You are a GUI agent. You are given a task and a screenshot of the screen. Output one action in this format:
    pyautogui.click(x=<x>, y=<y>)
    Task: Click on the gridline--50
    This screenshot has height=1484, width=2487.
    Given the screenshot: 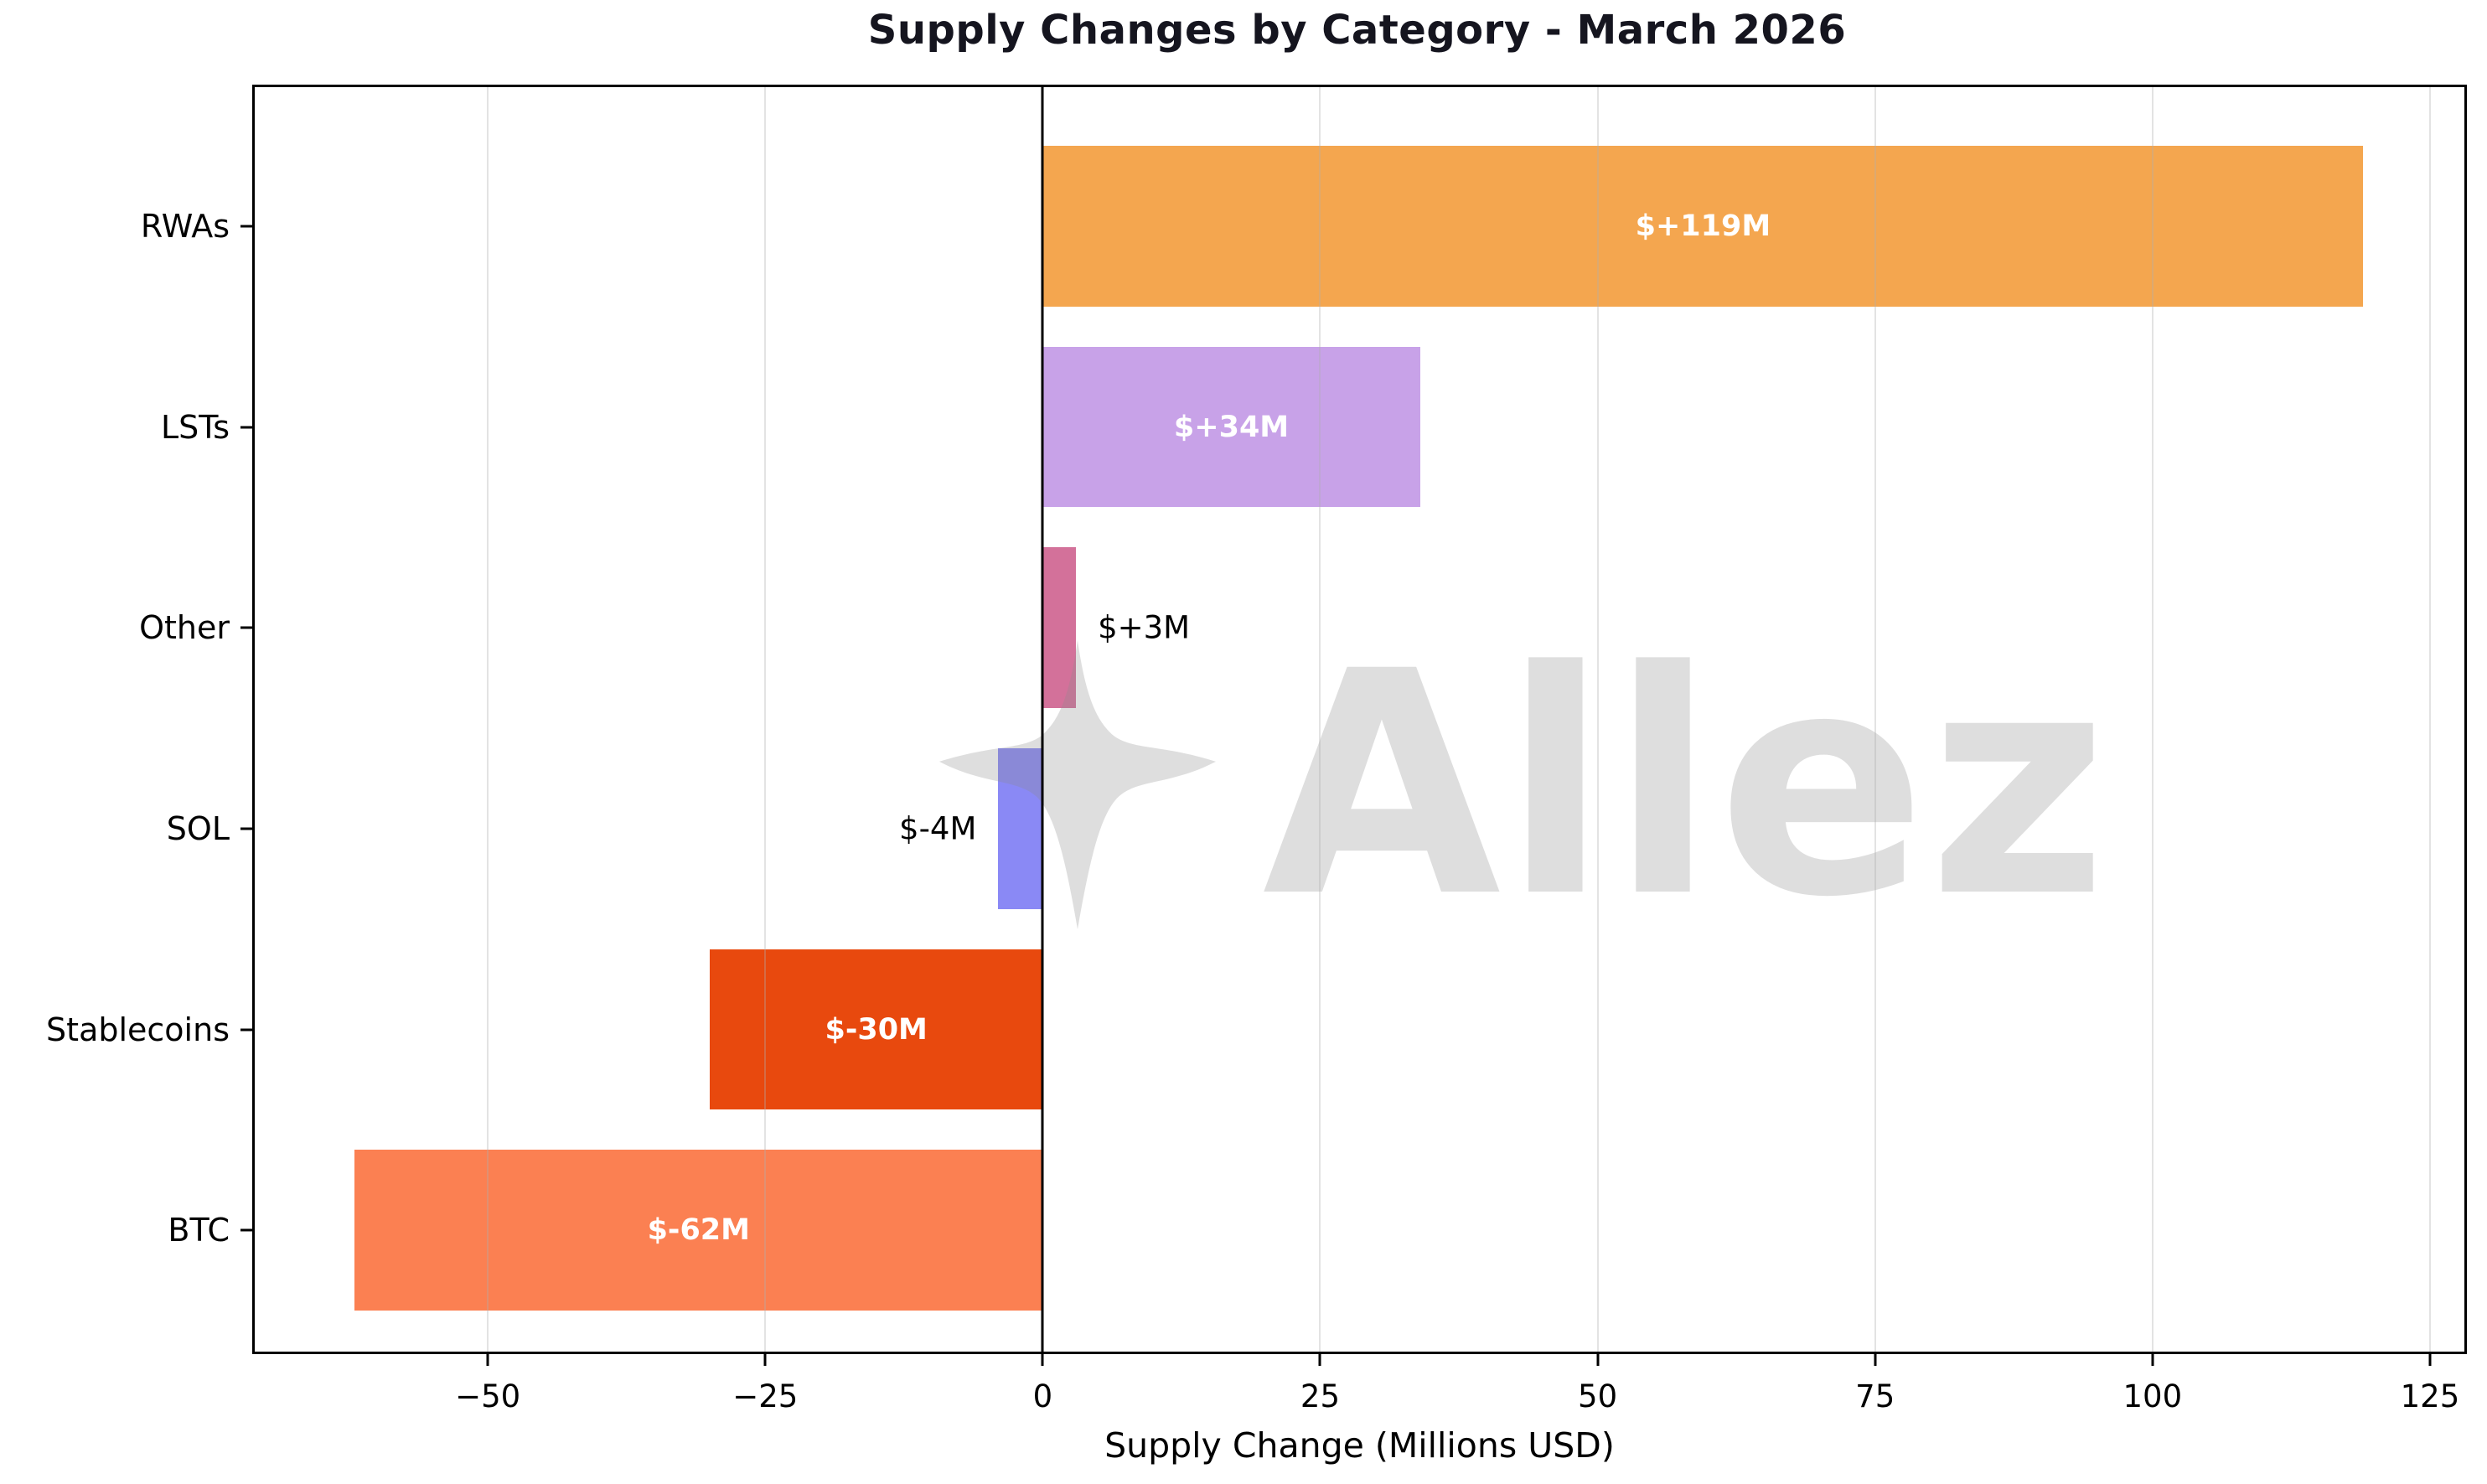 What is the action you would take?
    pyautogui.click(x=488, y=720)
    